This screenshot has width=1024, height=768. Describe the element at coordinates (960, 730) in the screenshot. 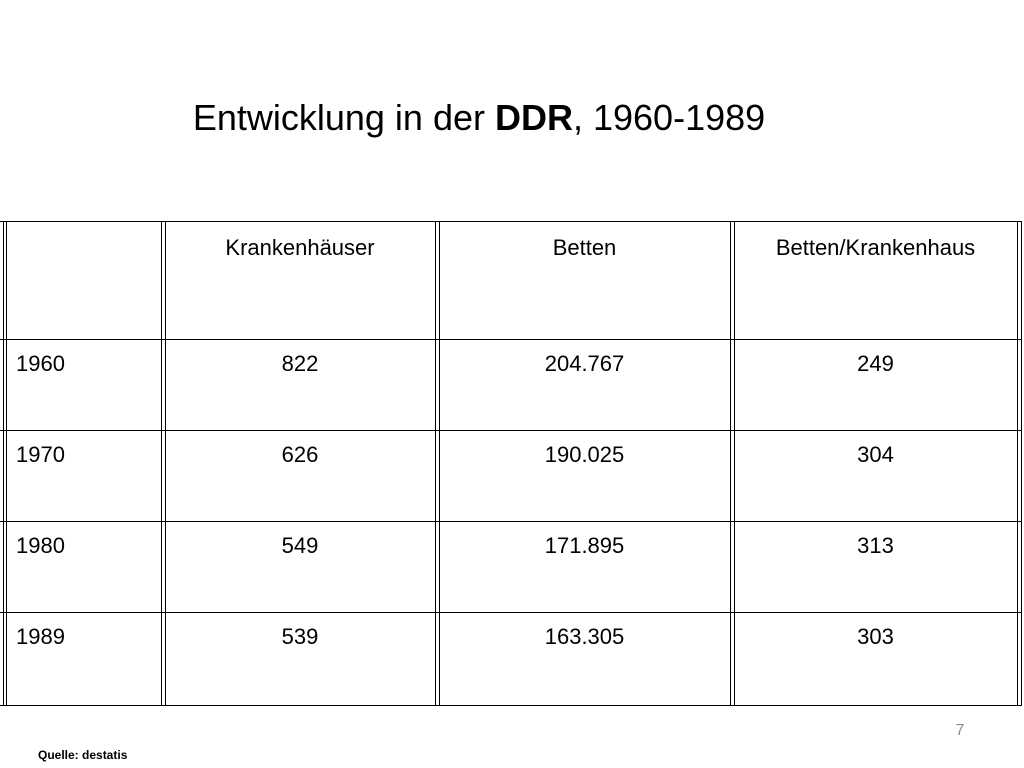

I see `page-number: 7` at that location.